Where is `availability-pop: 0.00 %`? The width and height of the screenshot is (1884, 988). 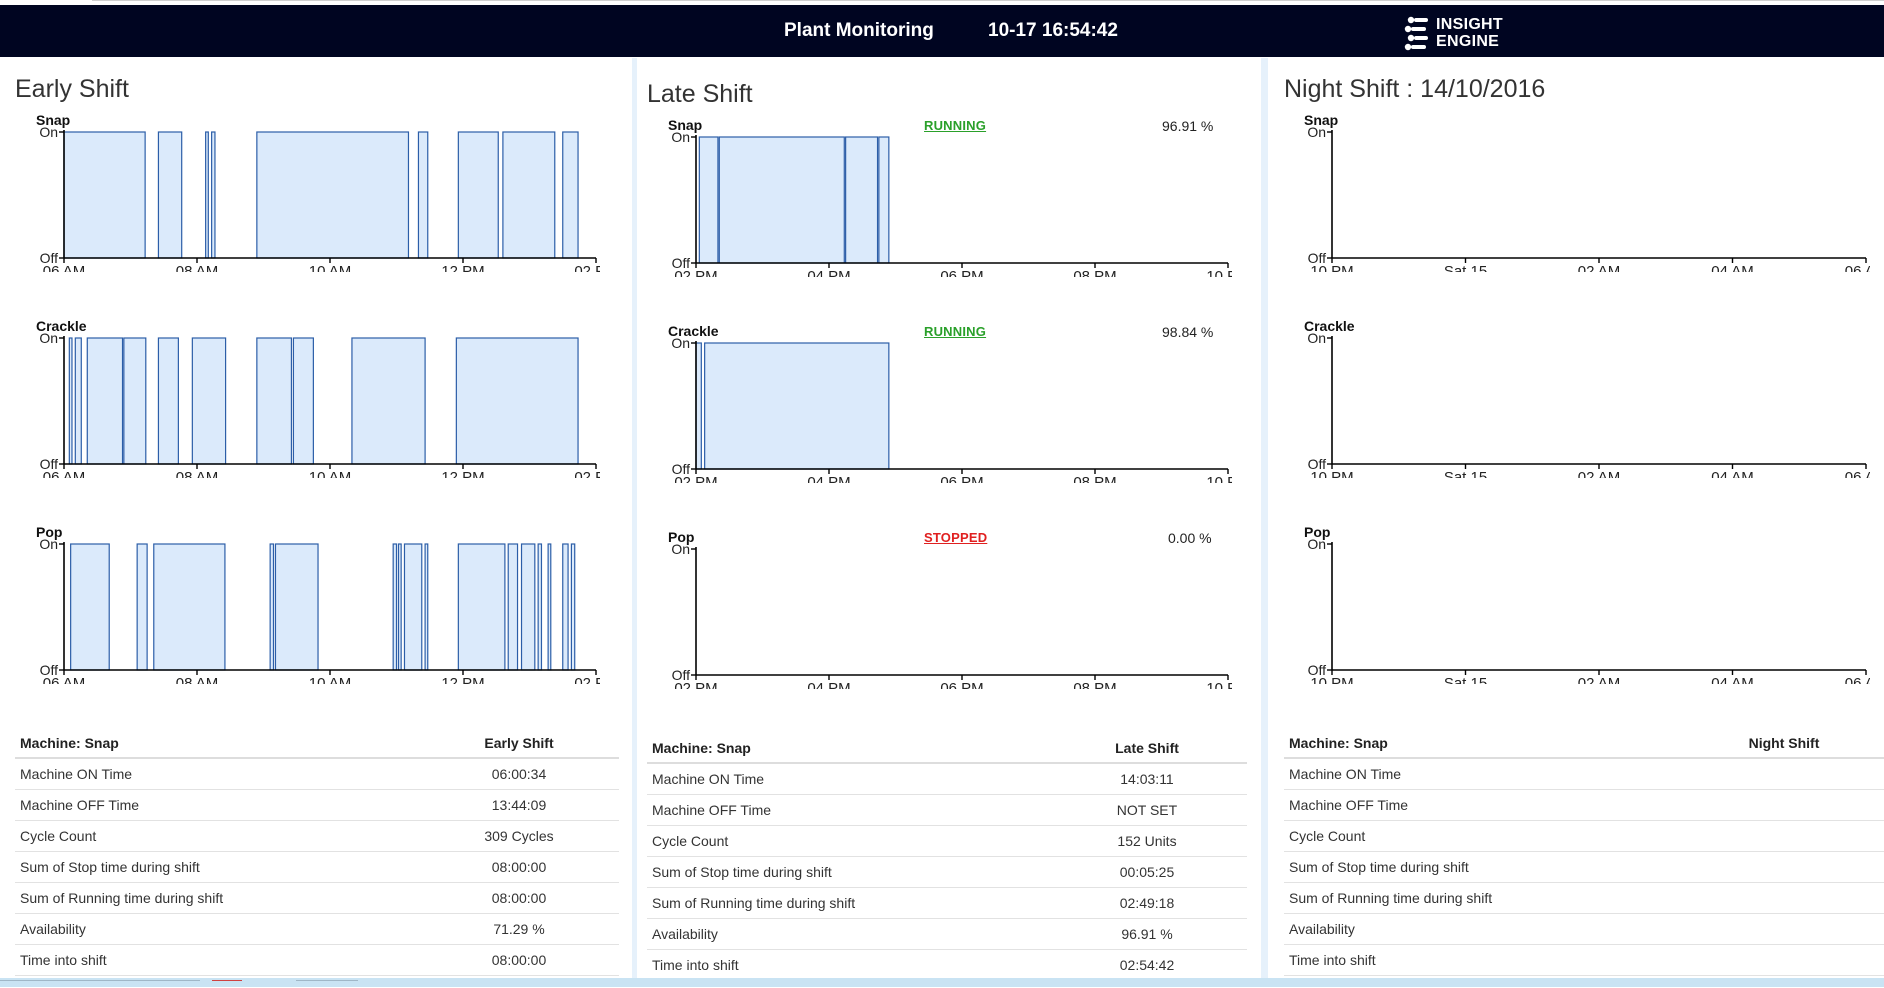 availability-pop: 0.00 % is located at coordinates (1190, 538).